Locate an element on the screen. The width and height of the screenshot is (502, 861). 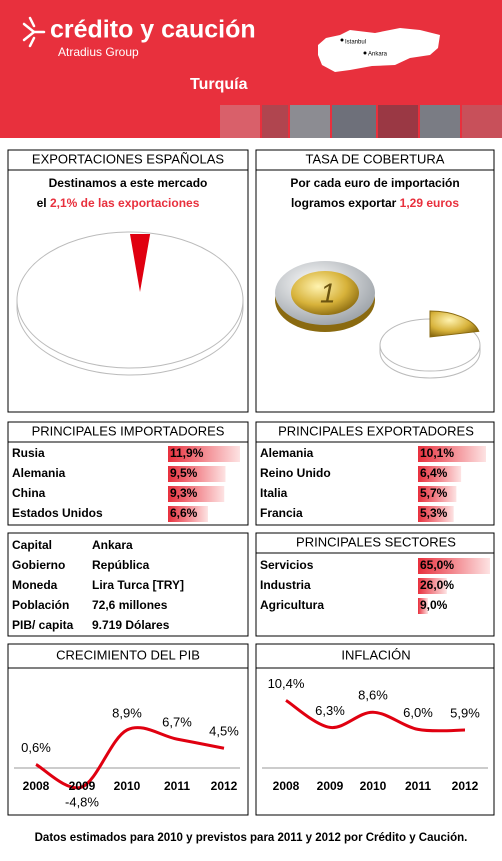
row-name: Rusia is located at coordinates (28, 453).